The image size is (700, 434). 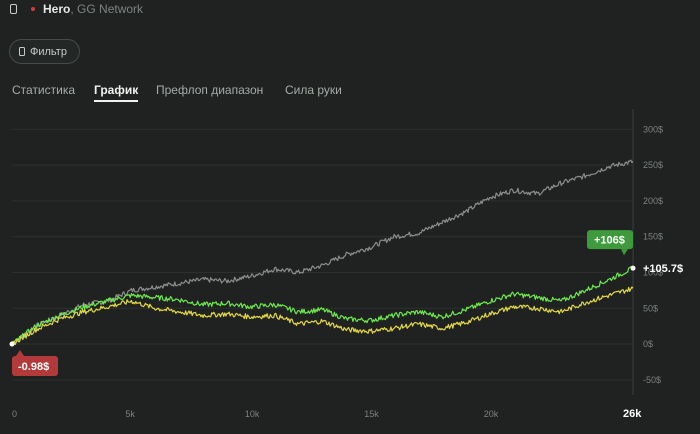 I want to click on x-tick-label: 26k, so click(x=632, y=414).